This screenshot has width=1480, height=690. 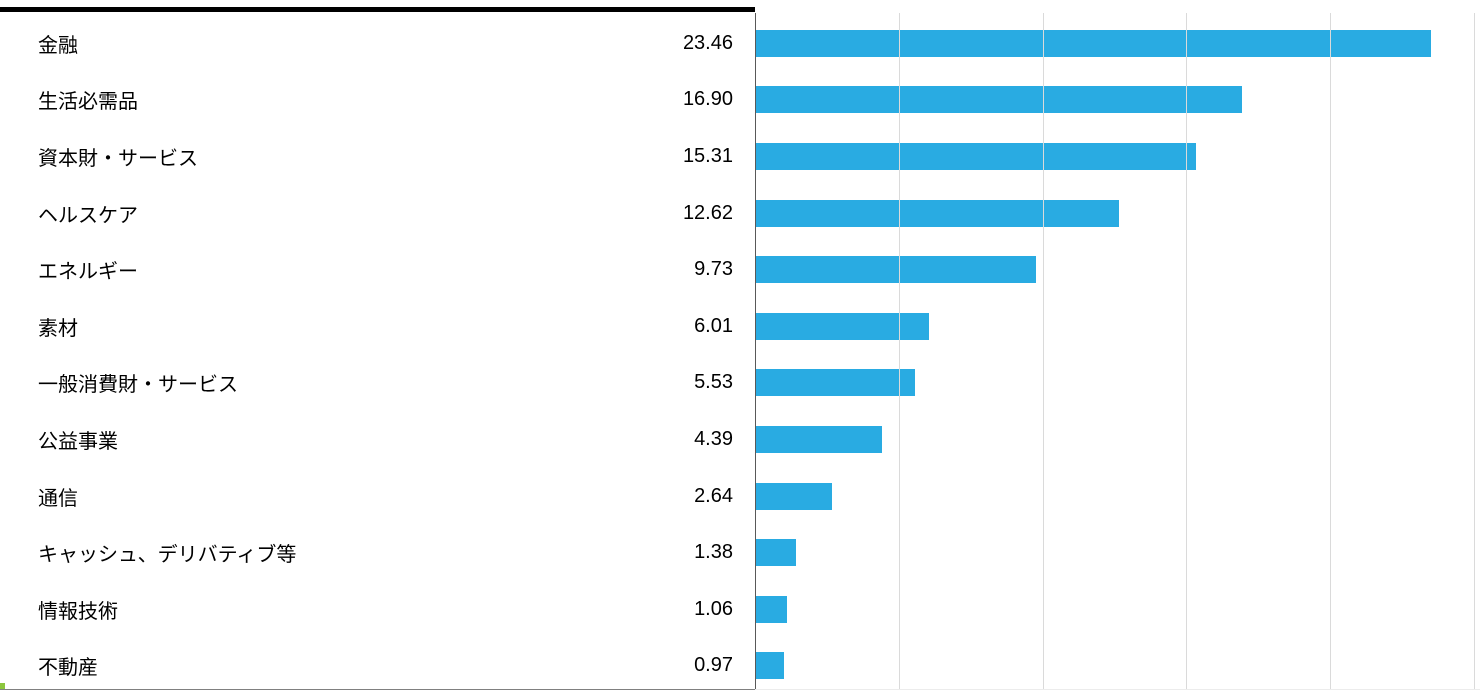 What do you see at coordinates (713, 552) in the screenshot?
I see `value-label: 1.38` at bounding box center [713, 552].